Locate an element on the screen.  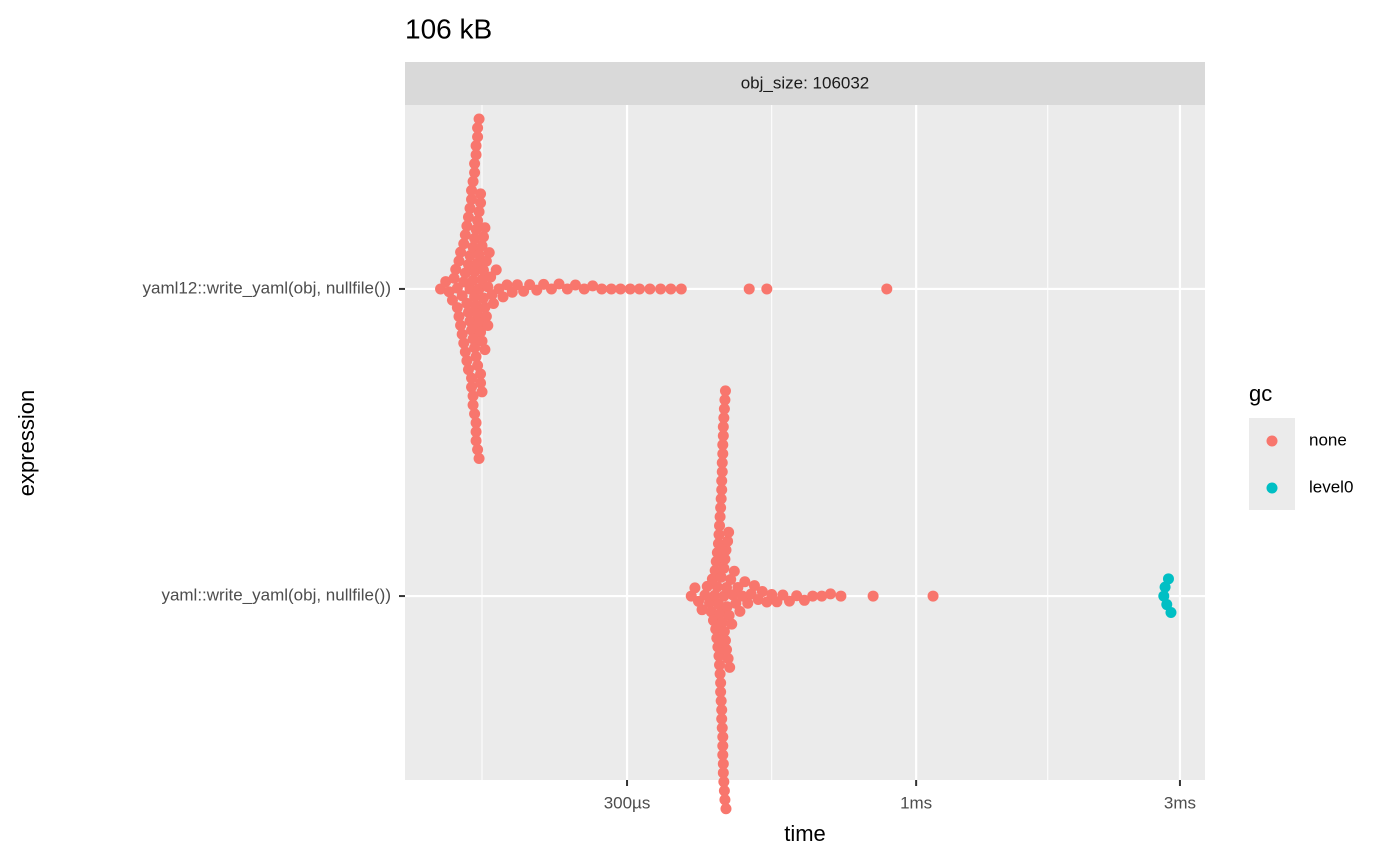
strip-label: obj_size: 106032 is located at coordinates (805, 82).